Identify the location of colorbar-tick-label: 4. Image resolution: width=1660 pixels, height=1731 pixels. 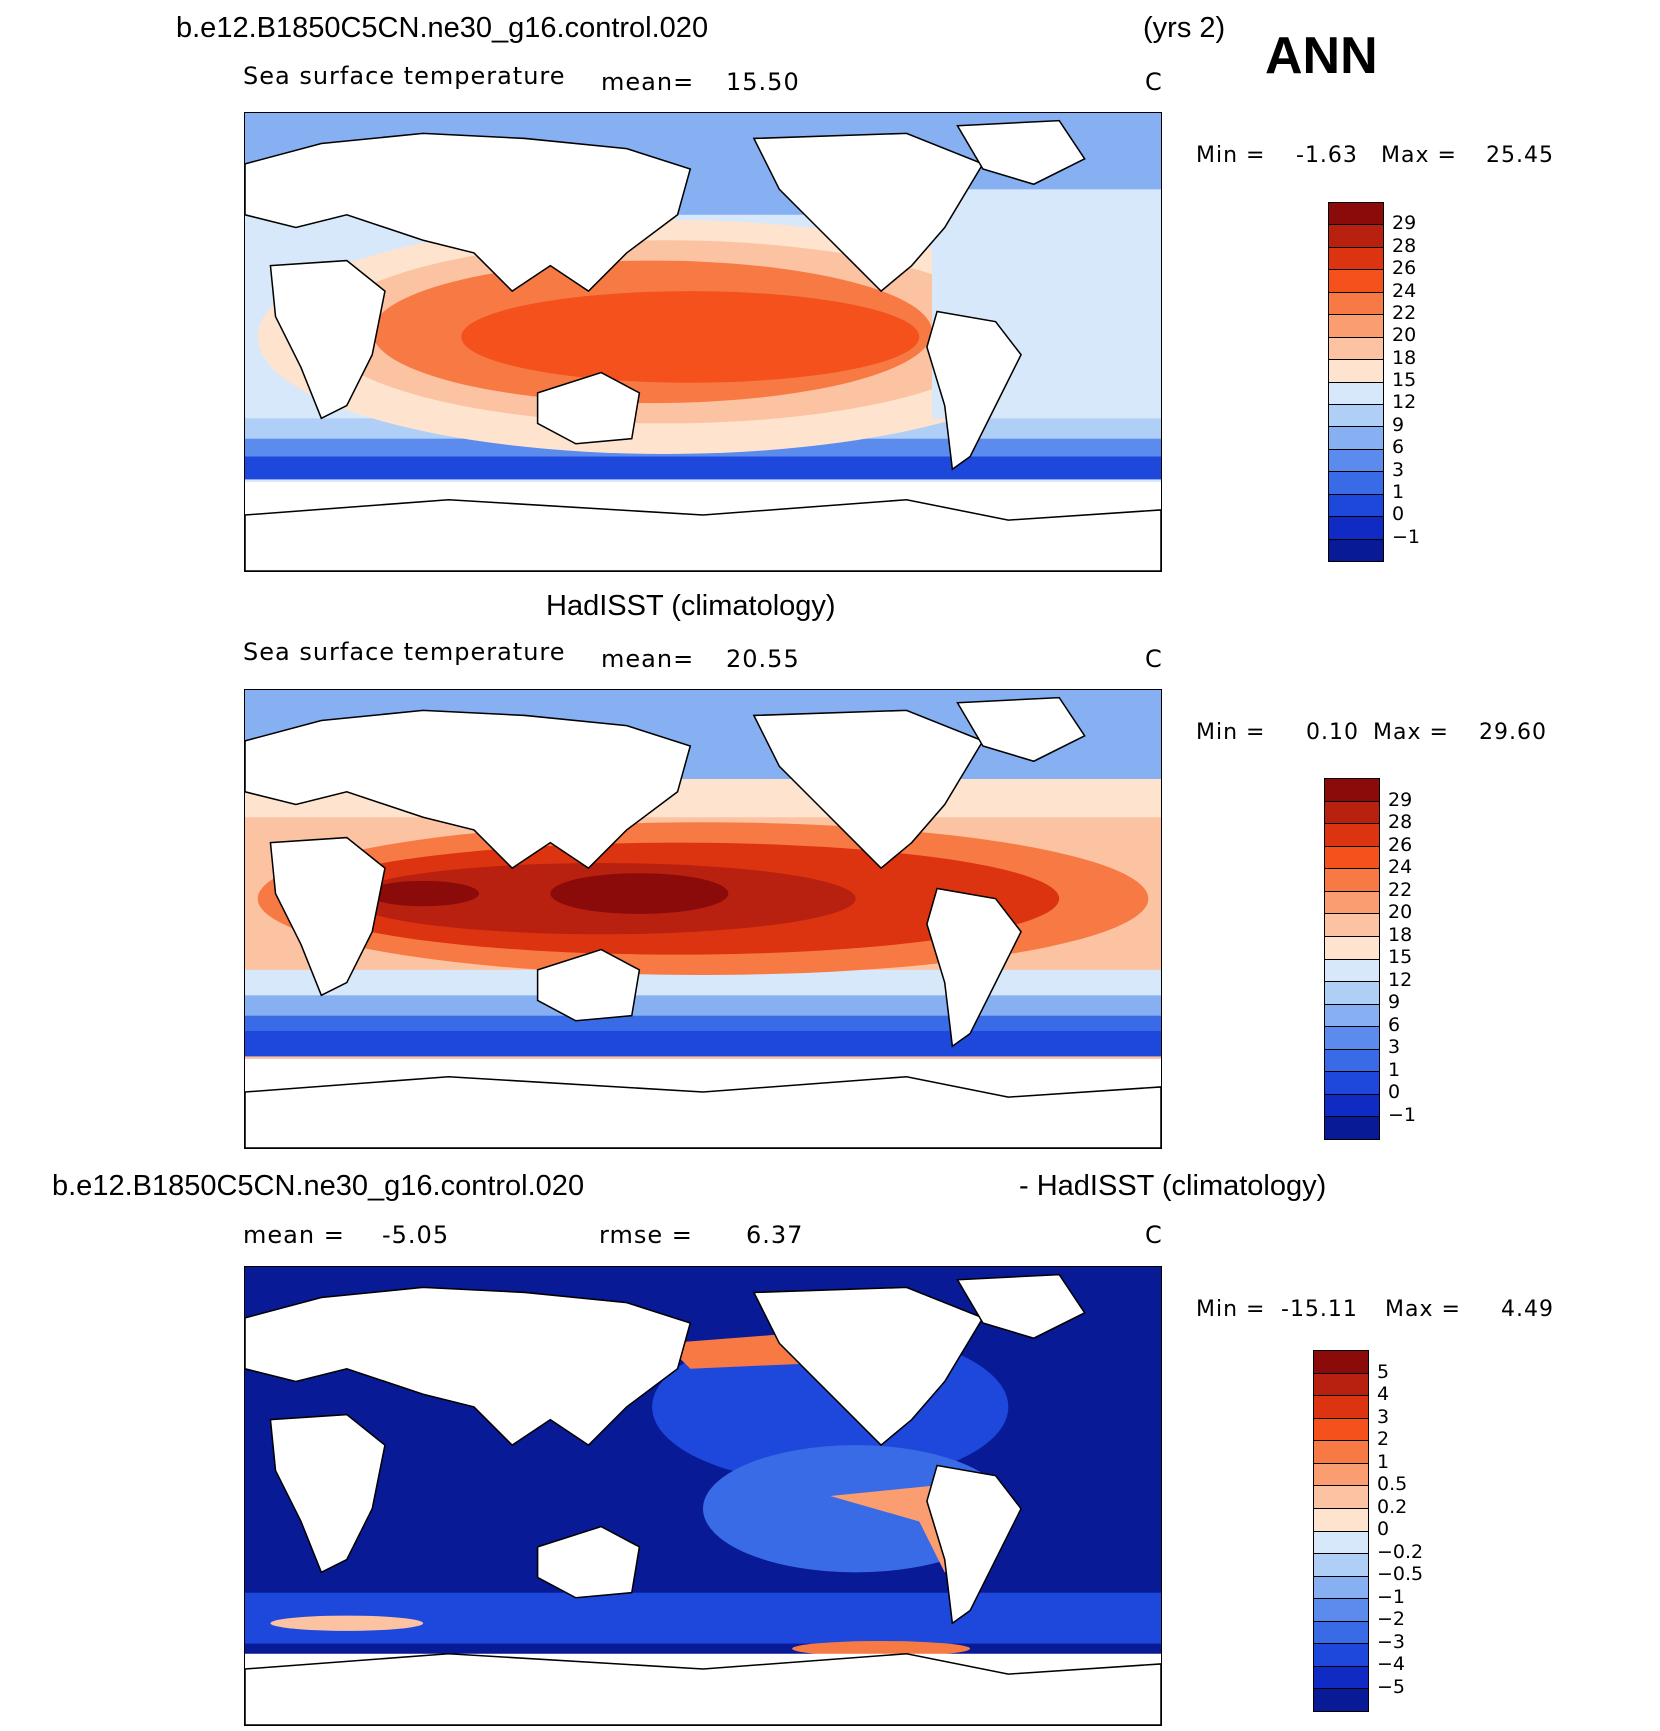
(1383, 1394).